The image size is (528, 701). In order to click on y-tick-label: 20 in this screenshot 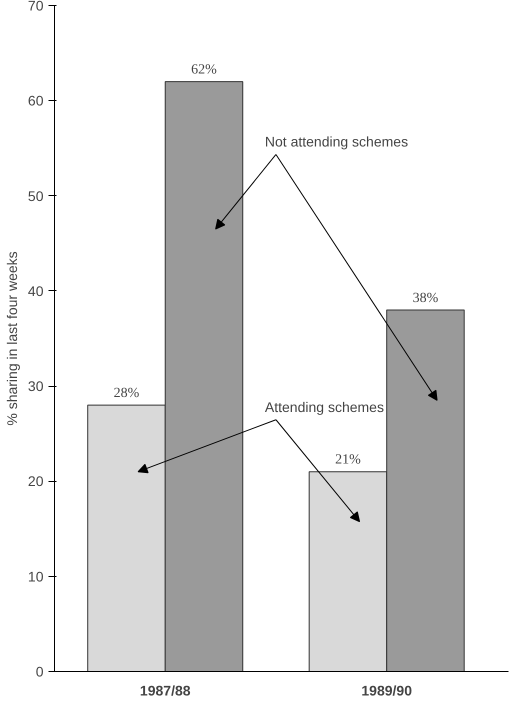, I will do `click(36, 481)`.